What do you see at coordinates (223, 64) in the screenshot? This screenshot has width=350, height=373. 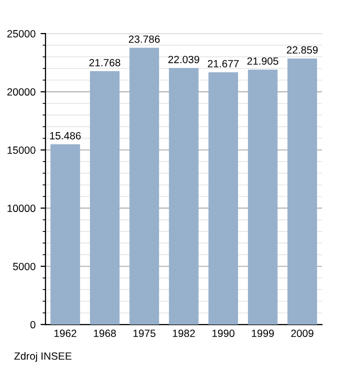 I see `data-label: 21.677` at bounding box center [223, 64].